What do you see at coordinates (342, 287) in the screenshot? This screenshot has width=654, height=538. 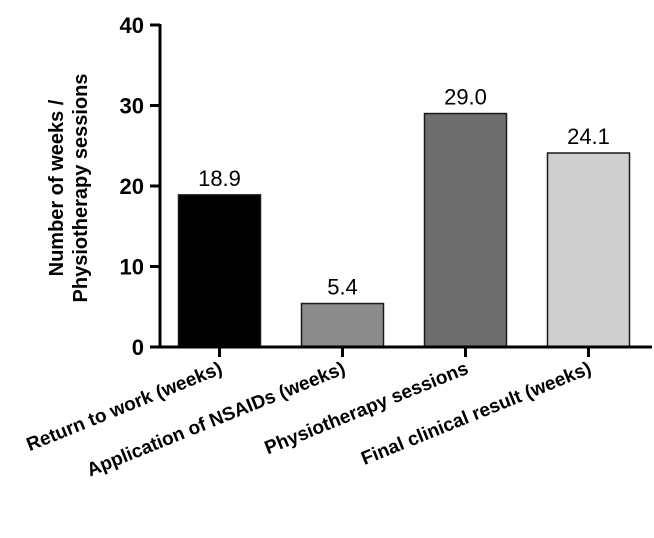 I see `data-label: 5.4` at bounding box center [342, 287].